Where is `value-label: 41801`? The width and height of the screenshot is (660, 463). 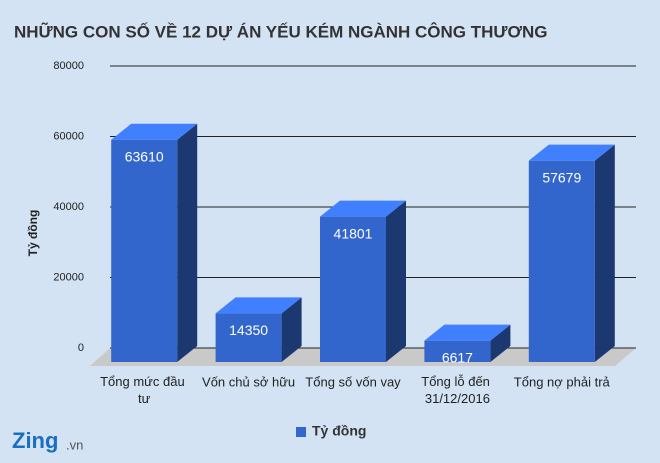 value-label: 41801 is located at coordinates (353, 233).